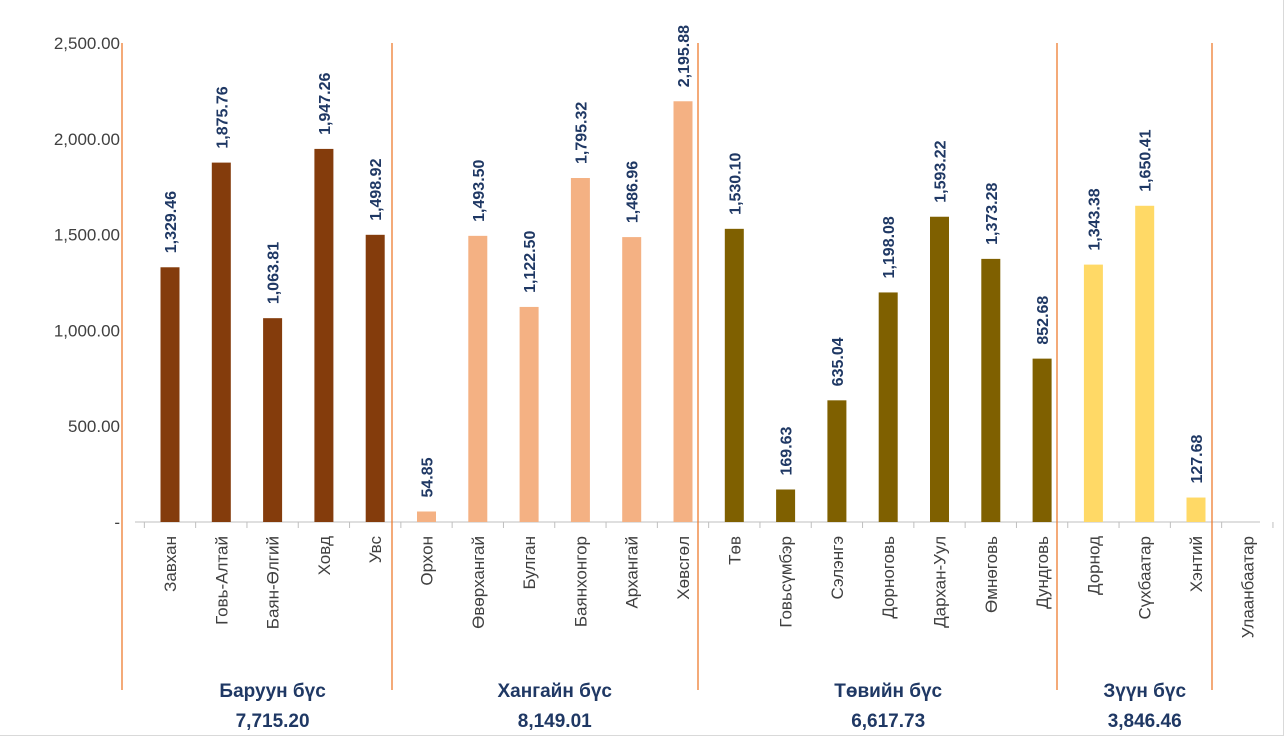 The image size is (1284, 736). What do you see at coordinates (940, 582) in the screenshot?
I see `category-label: Дархан-Уул` at bounding box center [940, 582].